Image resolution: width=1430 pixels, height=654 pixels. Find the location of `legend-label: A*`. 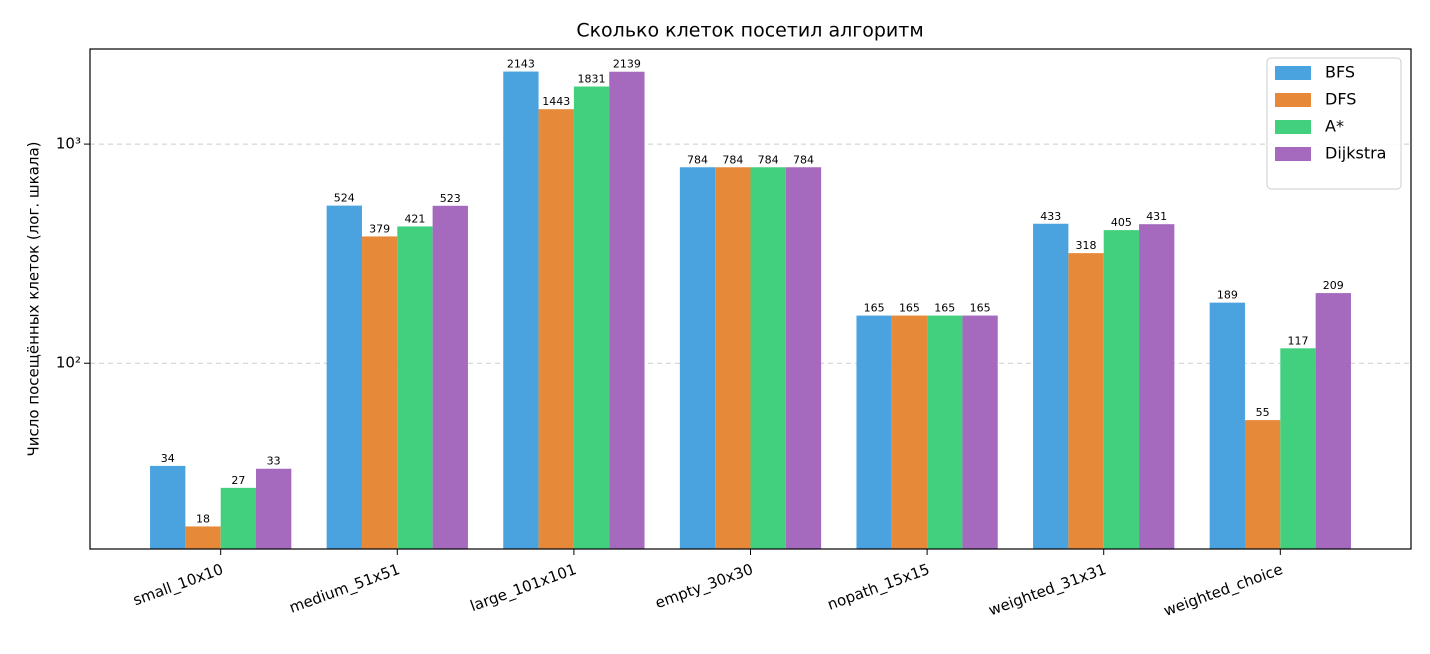

legend-label: A* is located at coordinates (1334, 126).